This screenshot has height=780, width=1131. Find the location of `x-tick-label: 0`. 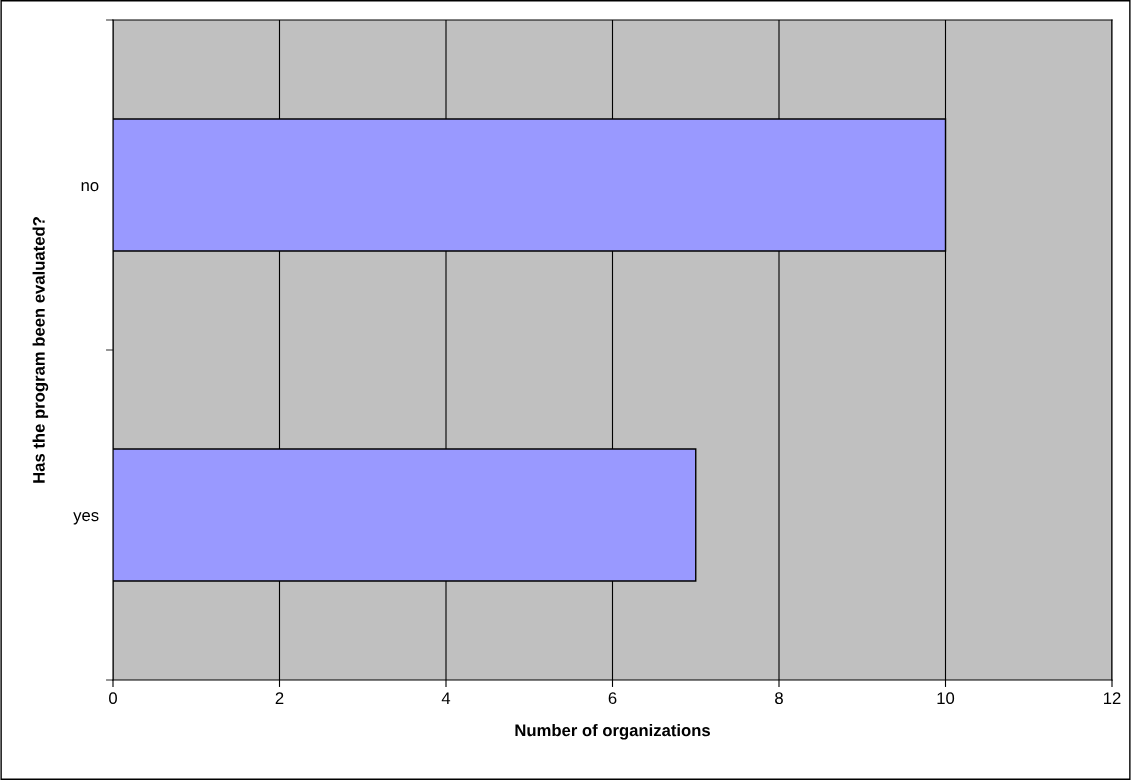

x-tick-label: 0 is located at coordinates (113, 698).